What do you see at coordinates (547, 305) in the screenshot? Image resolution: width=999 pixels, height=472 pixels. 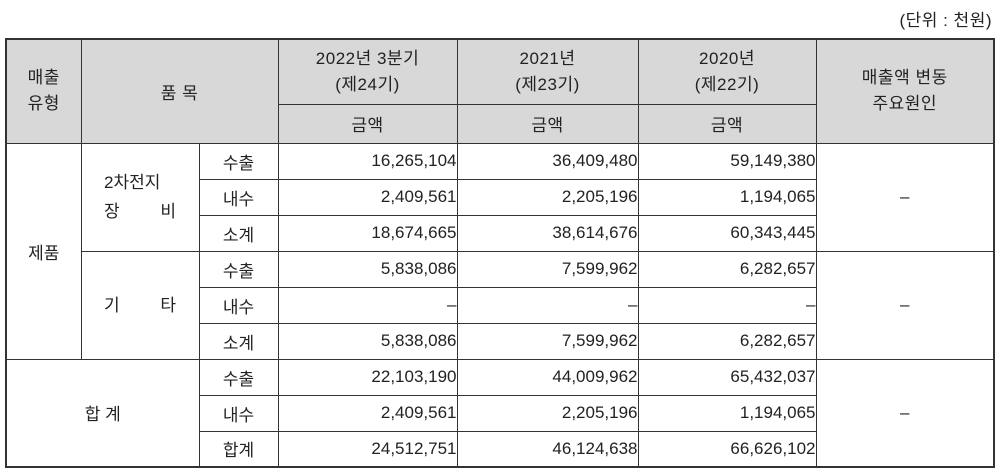 I see `cell-amount-2021: –` at bounding box center [547, 305].